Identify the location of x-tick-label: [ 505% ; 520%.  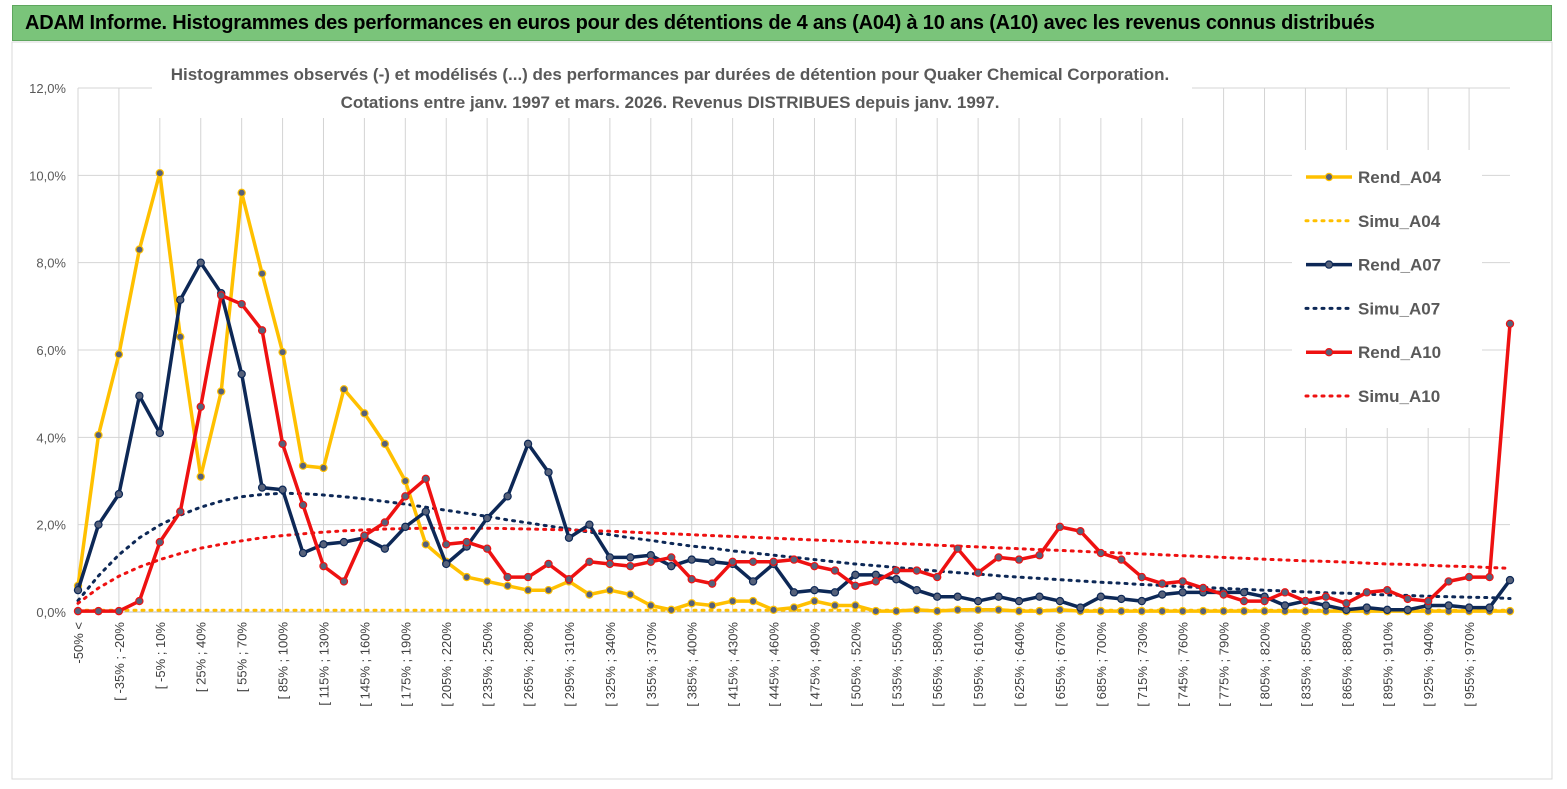
(855, 664).